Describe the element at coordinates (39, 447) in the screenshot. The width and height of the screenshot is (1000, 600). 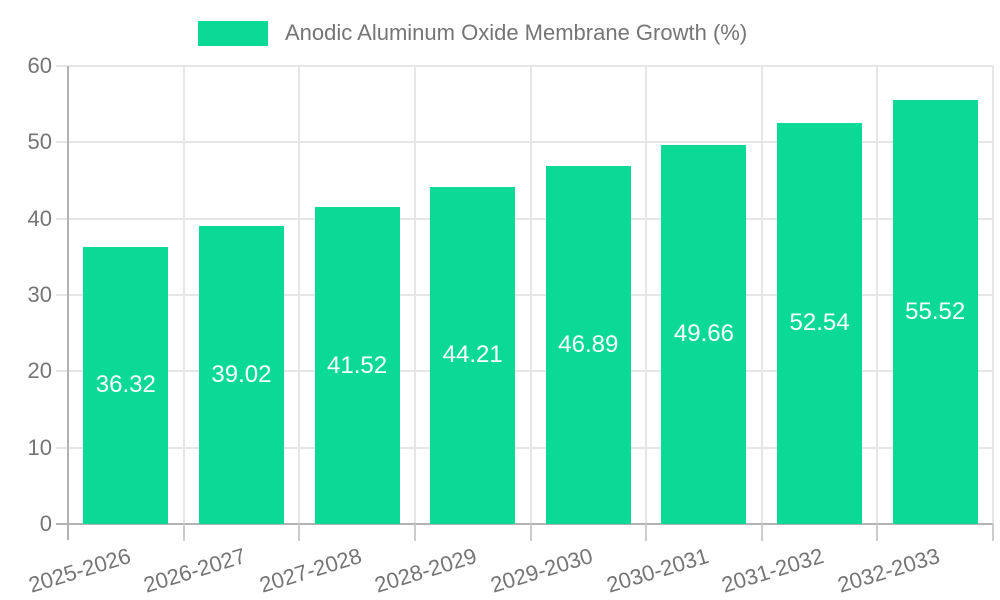
I see `y-axis-tick-label: 10` at that location.